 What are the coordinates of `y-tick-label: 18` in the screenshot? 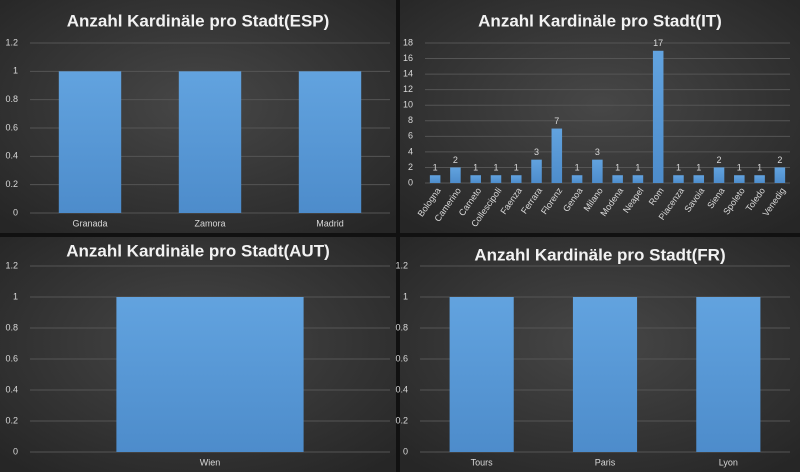 It's located at (408, 42).